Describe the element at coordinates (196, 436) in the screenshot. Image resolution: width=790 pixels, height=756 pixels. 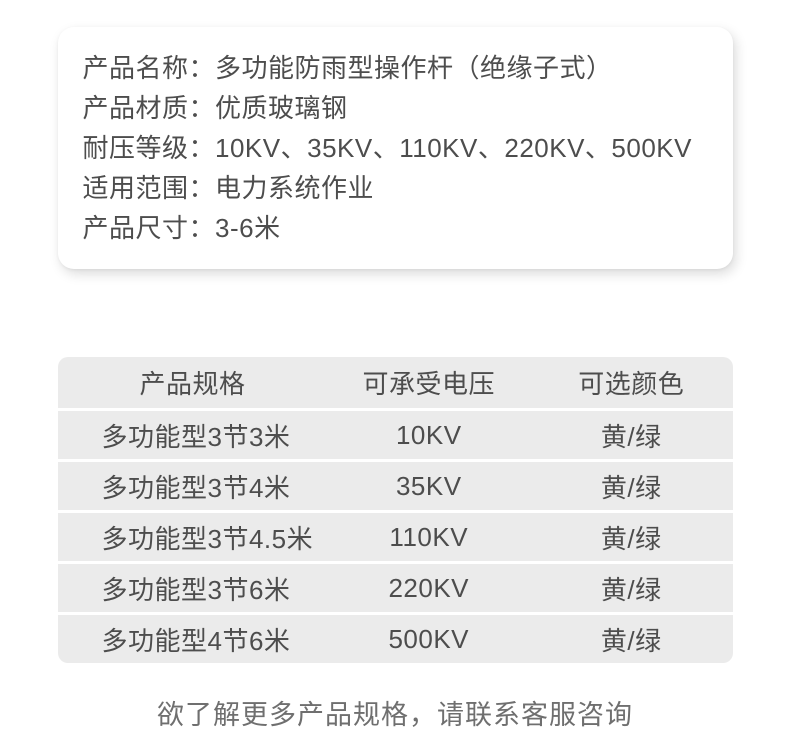
I see `cell-spec: 多功能型3节3米` at that location.